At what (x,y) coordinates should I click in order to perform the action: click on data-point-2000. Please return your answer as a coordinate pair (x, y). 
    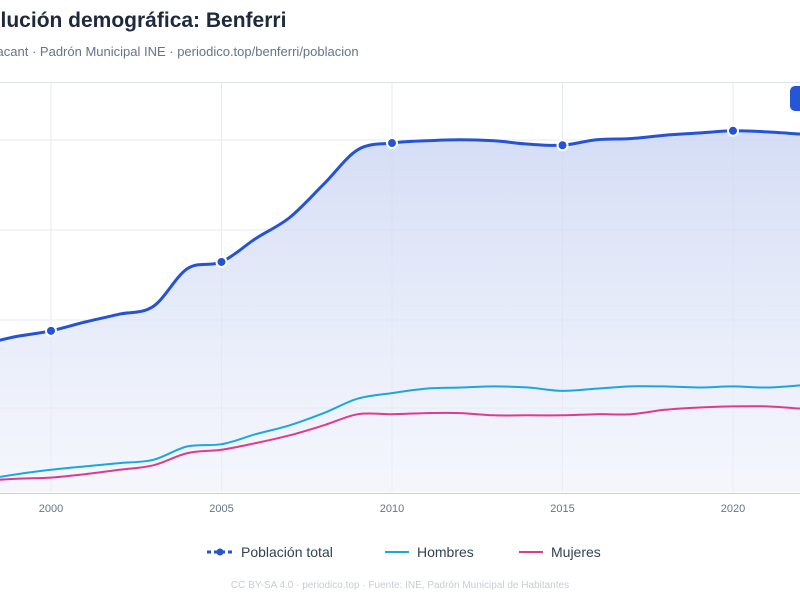
    Looking at the image, I should click on (51, 330).